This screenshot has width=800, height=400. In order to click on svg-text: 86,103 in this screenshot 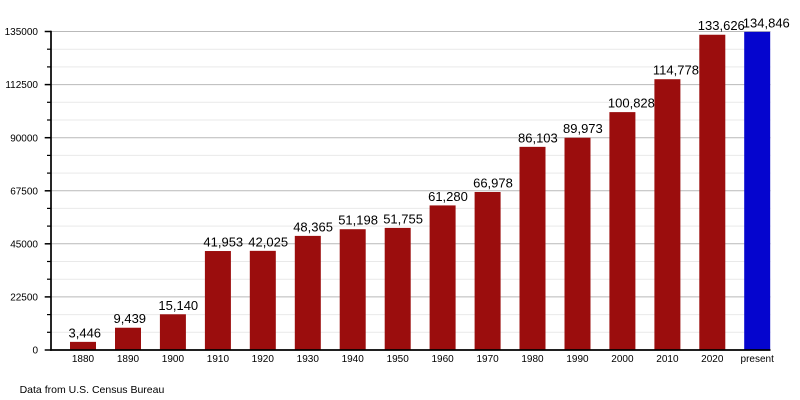, I will do `click(538, 137)`.